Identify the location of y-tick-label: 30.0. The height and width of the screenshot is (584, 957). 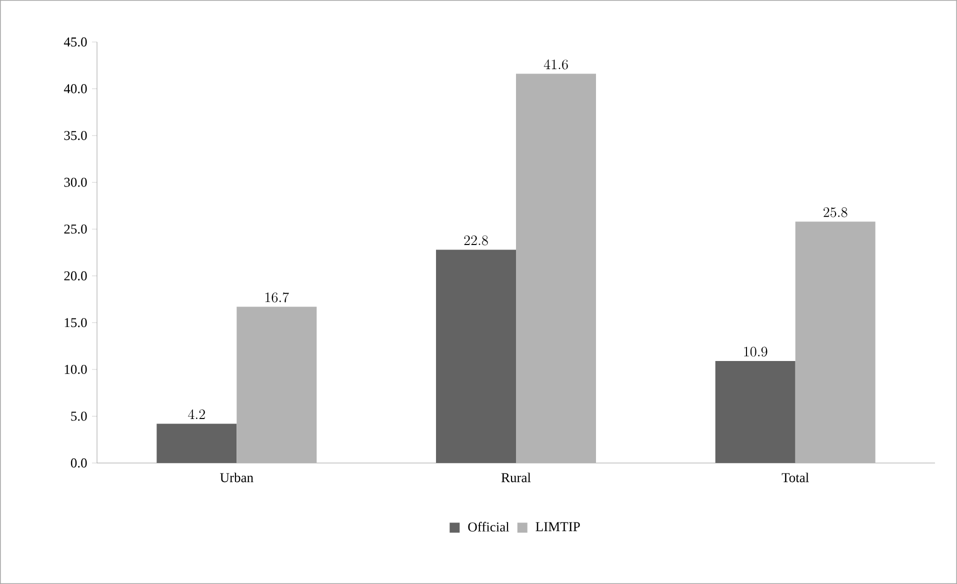
(75, 182).